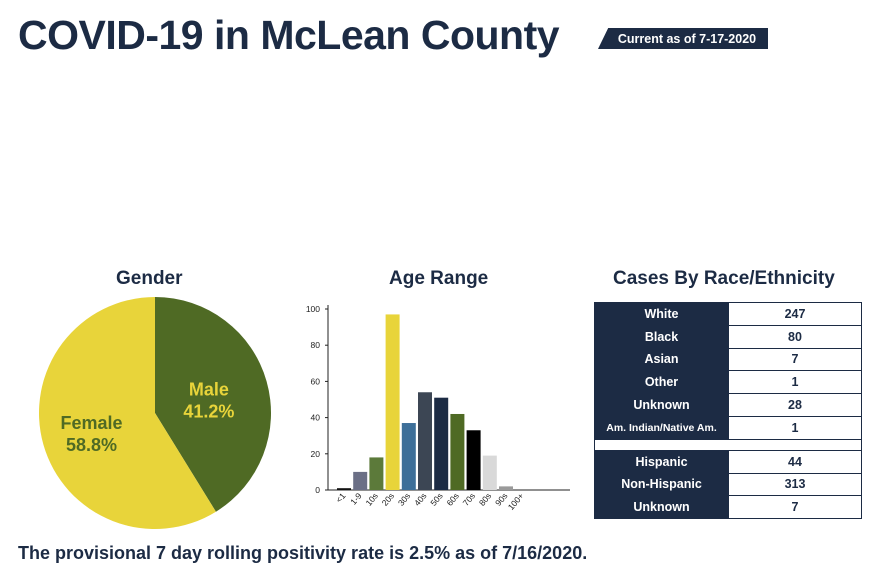 This screenshot has height=582, width=880. I want to click on y-tick-label: 40, so click(316, 418).